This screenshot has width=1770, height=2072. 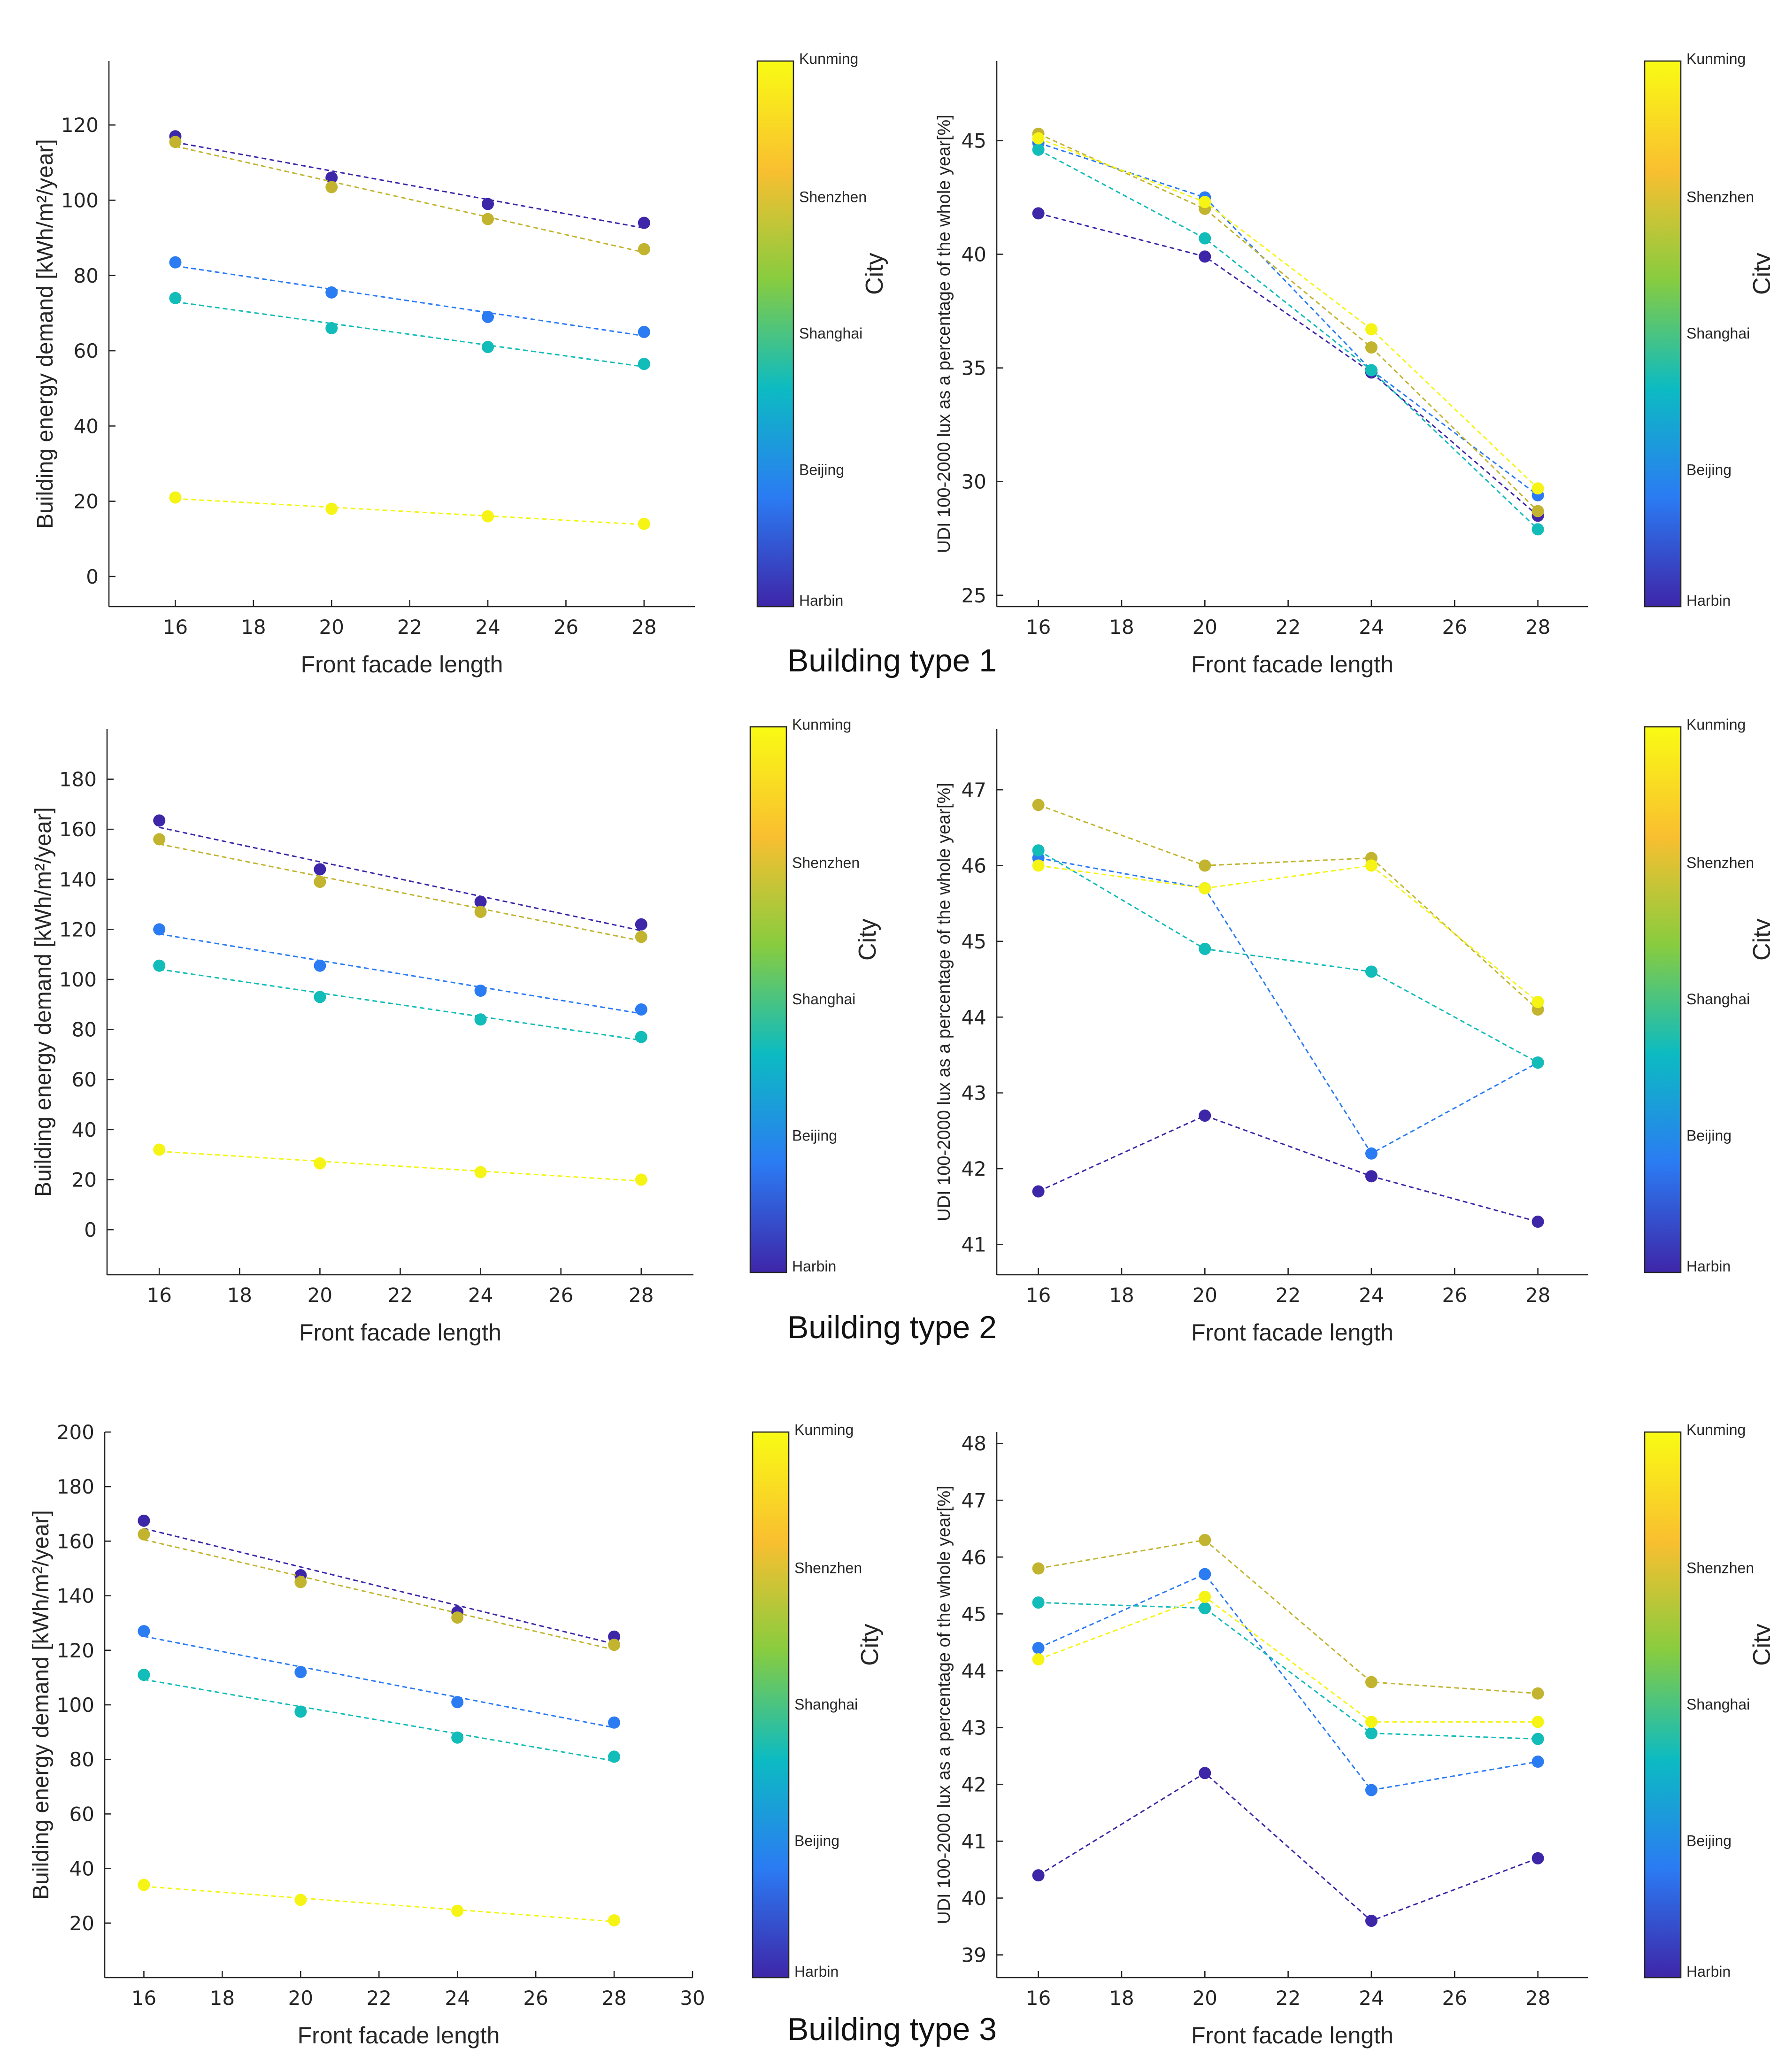 I want to click on series-harbin, so click(x=379, y=1579).